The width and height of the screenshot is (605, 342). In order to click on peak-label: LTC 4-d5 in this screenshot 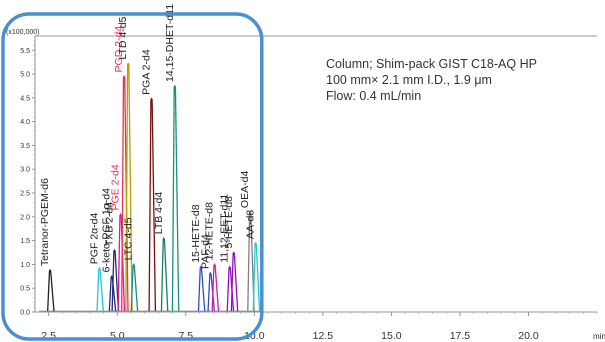, I will do `click(129, 238)`.